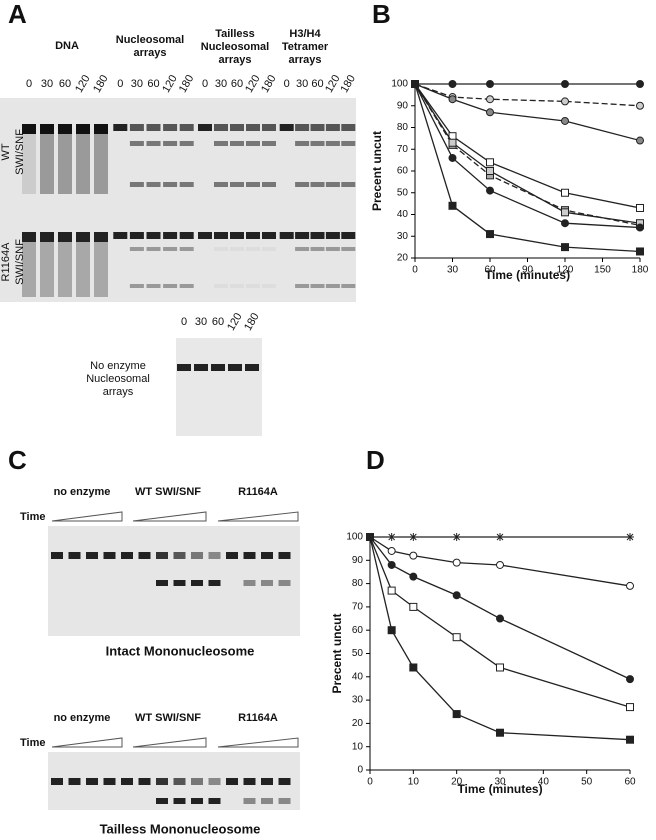 Image resolution: width=656 pixels, height=840 pixels. I want to click on y-tick-label: 90, so click(403, 105).